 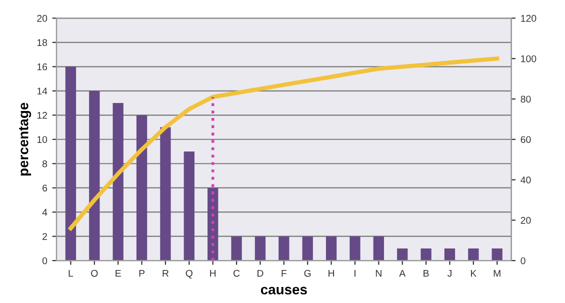 I want to click on x-tick-label: P, so click(x=142, y=273).